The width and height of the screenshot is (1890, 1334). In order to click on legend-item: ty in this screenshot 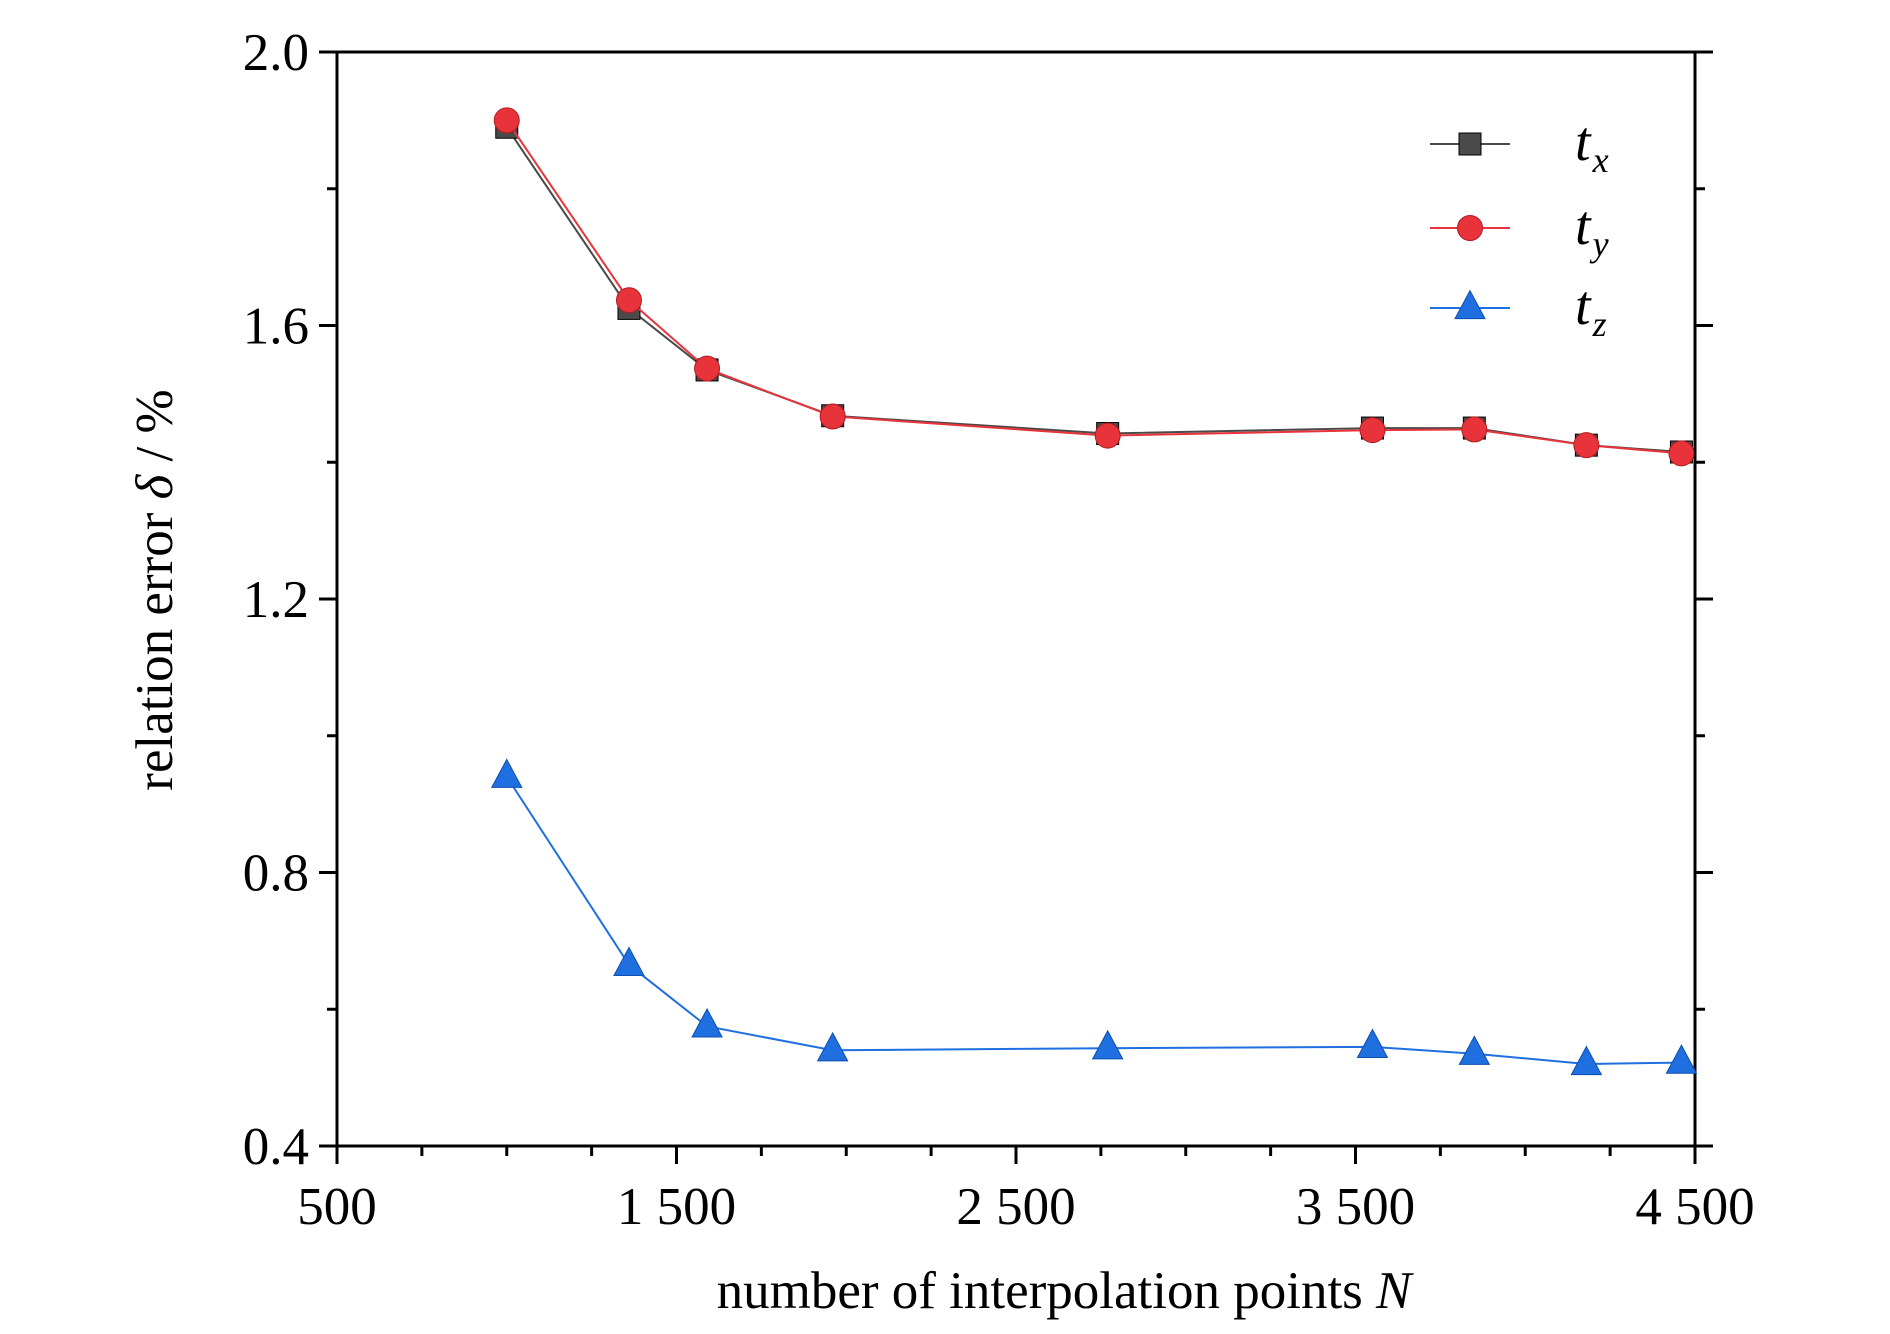, I will do `click(1519, 229)`.